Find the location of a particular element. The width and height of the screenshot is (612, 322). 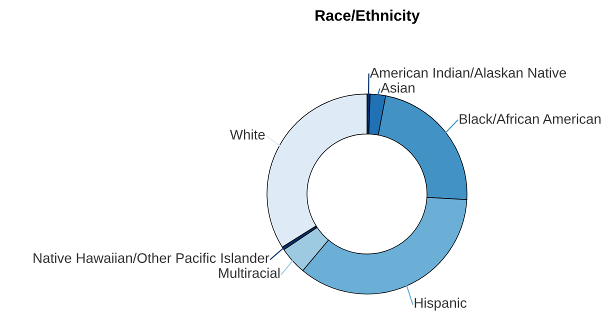

slice-label: American Indian/Alaskan Native is located at coordinates (468, 73).